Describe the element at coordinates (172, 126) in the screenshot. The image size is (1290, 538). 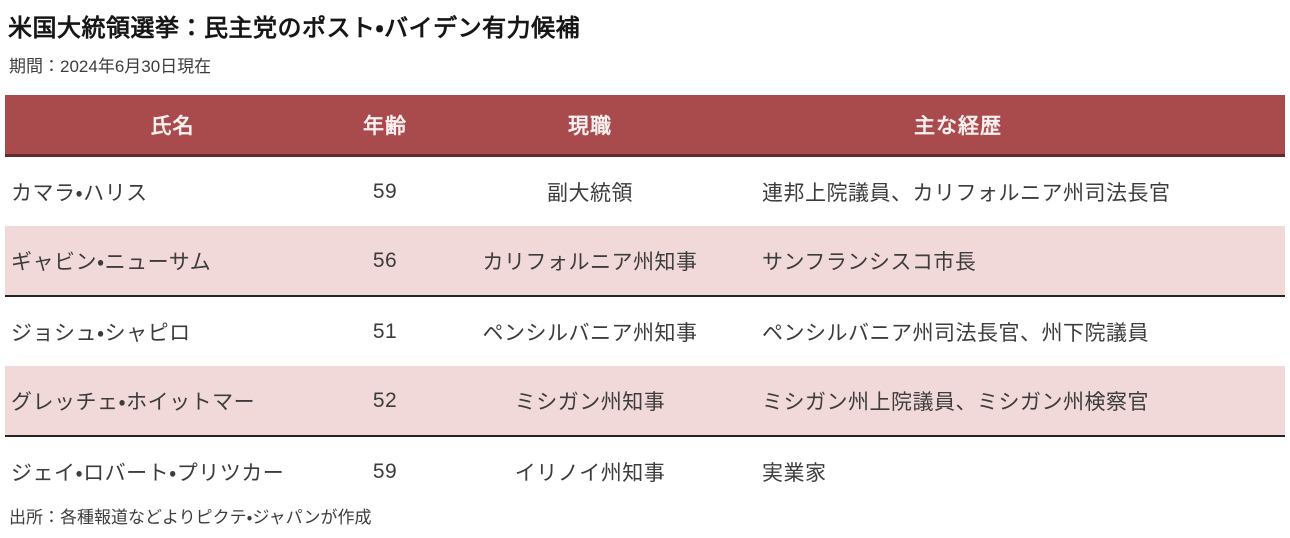
I see `column-header-name: 氏名` at that location.